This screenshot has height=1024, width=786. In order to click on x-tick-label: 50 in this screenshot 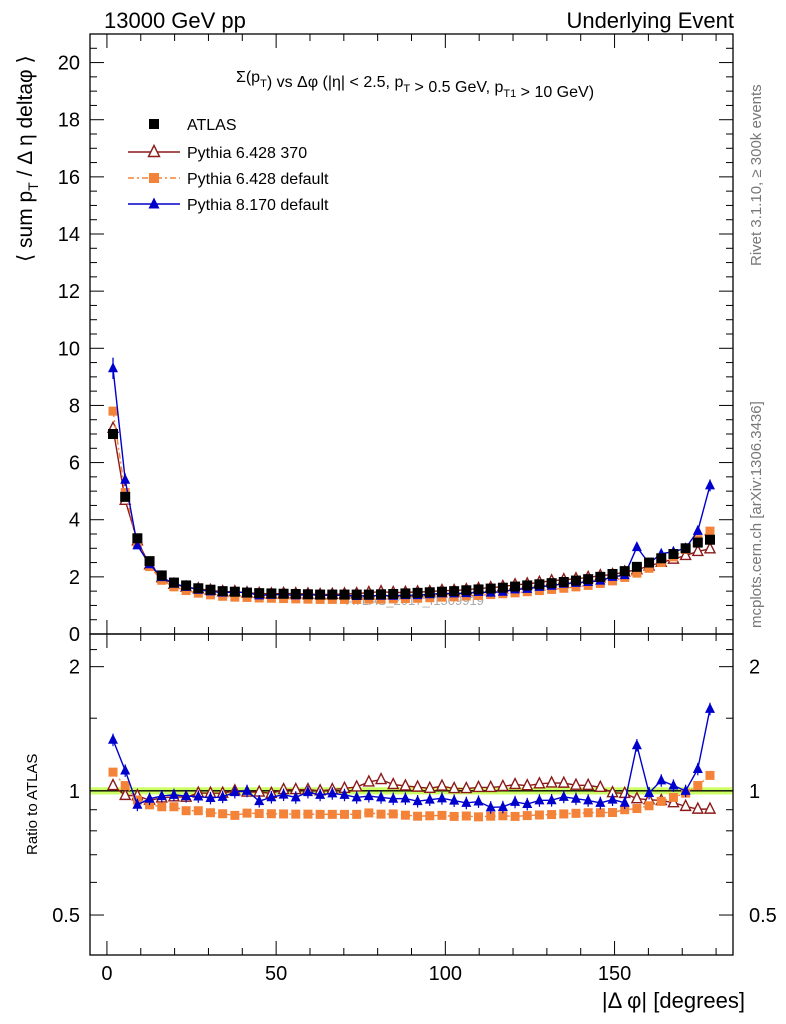, I will do `click(276, 974)`.